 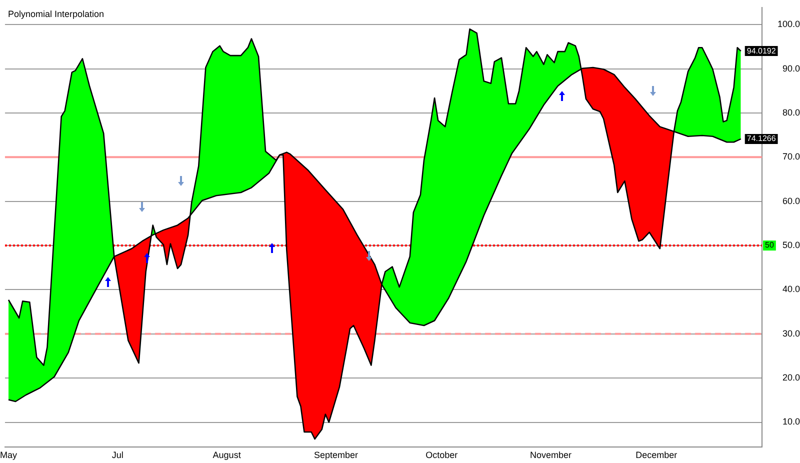 What do you see at coordinates (791, 157) in the screenshot?
I see `y-tick-label: 70.0` at bounding box center [791, 157].